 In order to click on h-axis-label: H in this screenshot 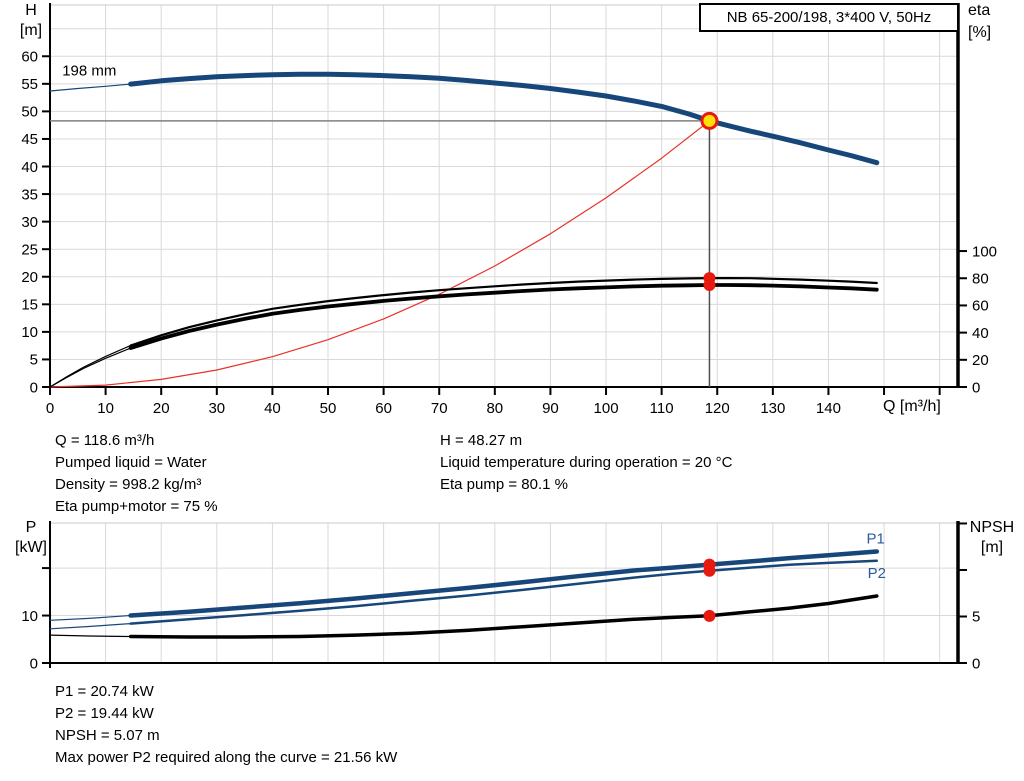, I will do `click(31, 10)`.